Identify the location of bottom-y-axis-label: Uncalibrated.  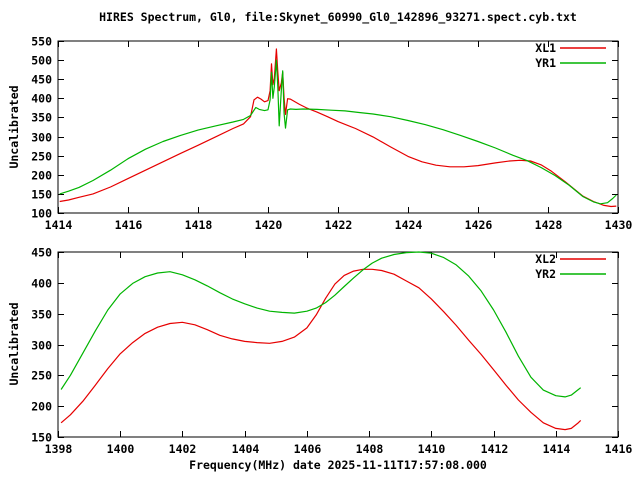
(14, 343).